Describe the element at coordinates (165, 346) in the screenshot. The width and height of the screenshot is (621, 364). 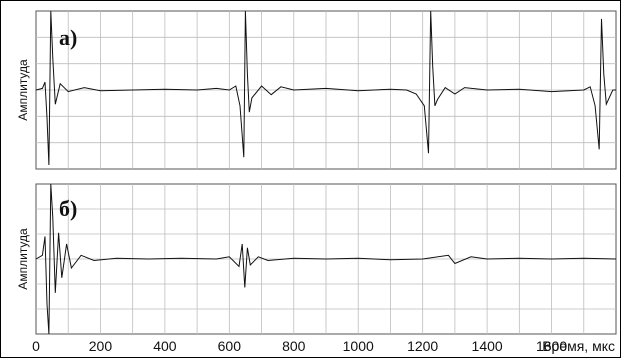
I see `x-tick-label: 400` at that location.